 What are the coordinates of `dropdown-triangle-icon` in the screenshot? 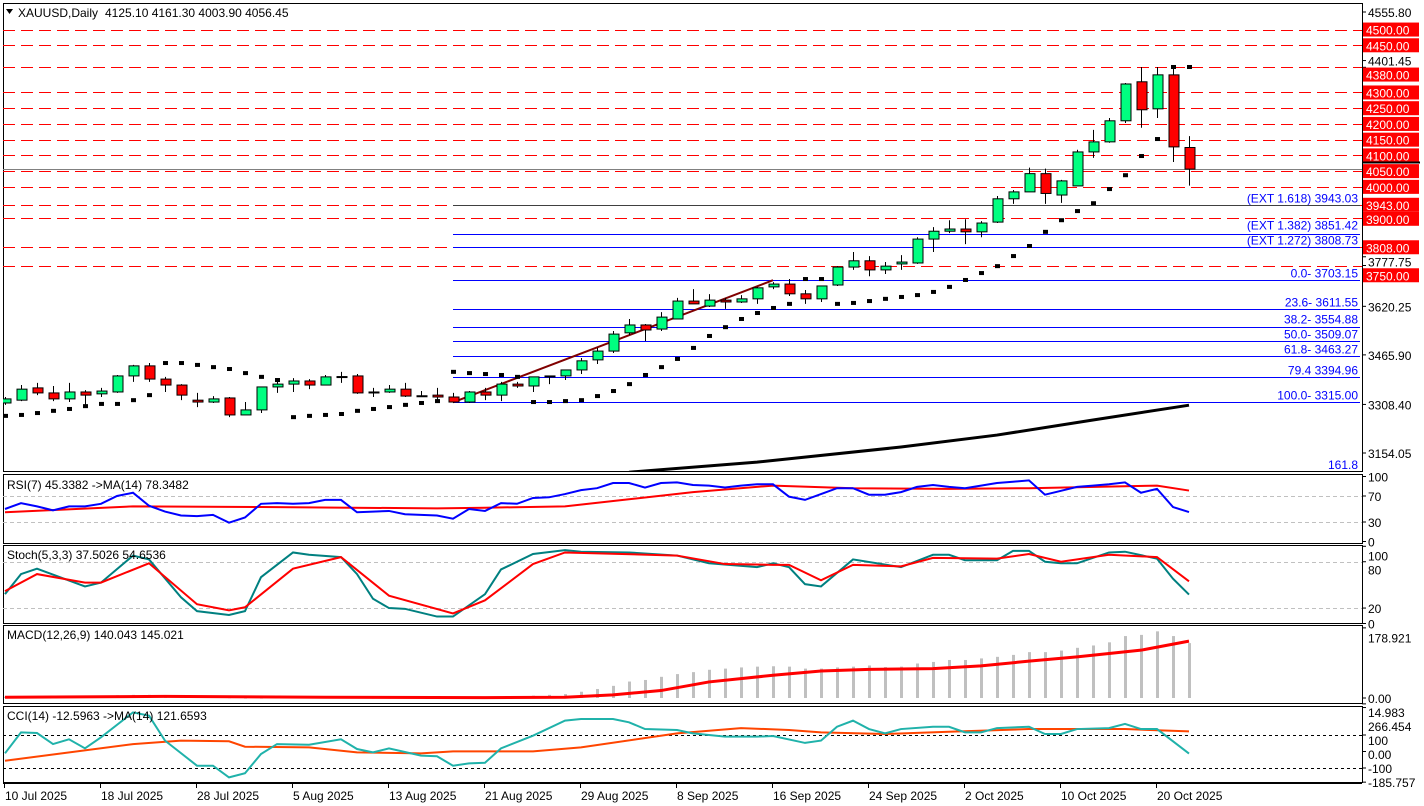 It's located at (9, 11).